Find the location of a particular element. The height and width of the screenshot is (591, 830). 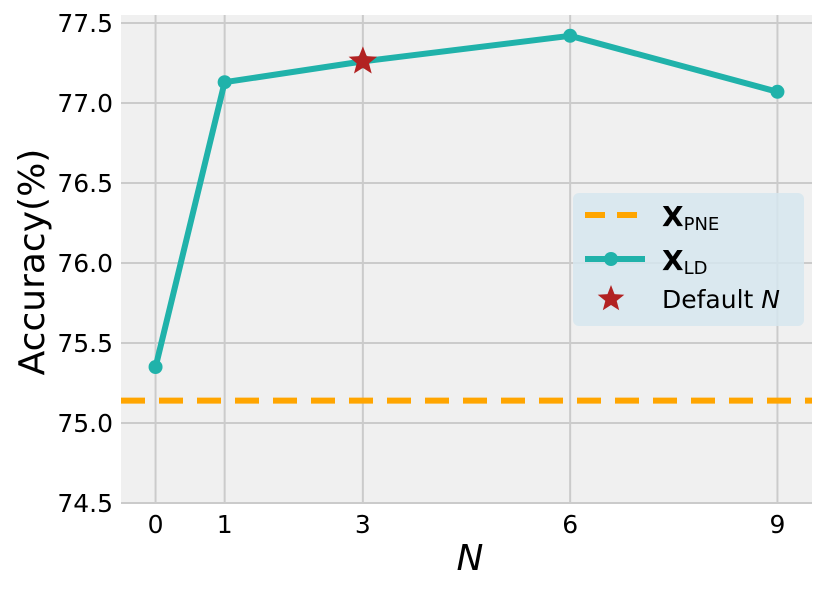

legend: XPNE XLD Default N is located at coordinates (688, 259).